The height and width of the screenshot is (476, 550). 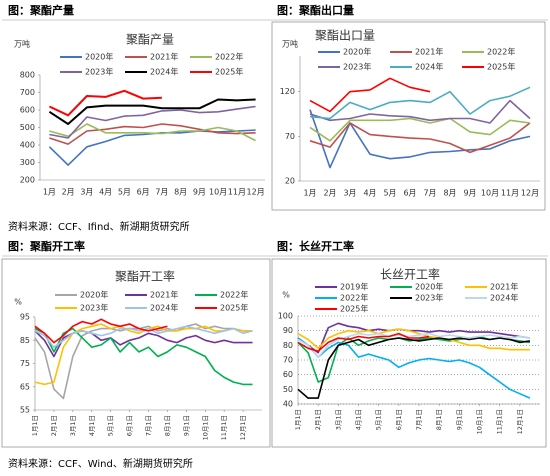 What do you see at coordinates (25, 410) in the screenshot?
I see `y-tick-label: 55` at bounding box center [25, 410].